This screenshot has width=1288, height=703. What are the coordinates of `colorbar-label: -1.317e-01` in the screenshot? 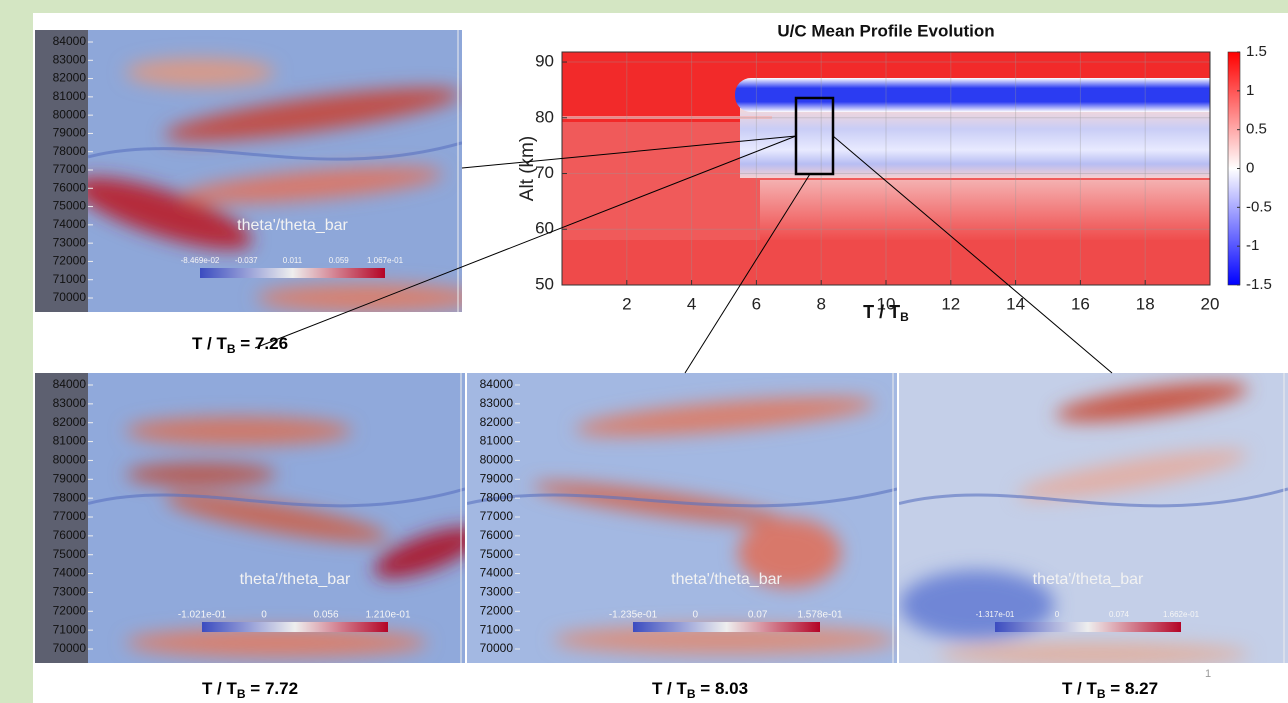 It's located at (995, 614).